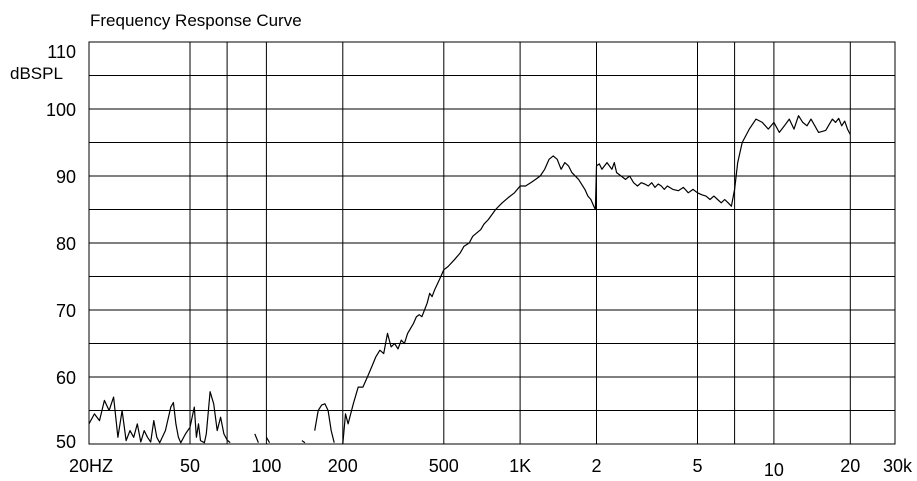  I want to click on y-tick-label: 110, so click(61, 52).